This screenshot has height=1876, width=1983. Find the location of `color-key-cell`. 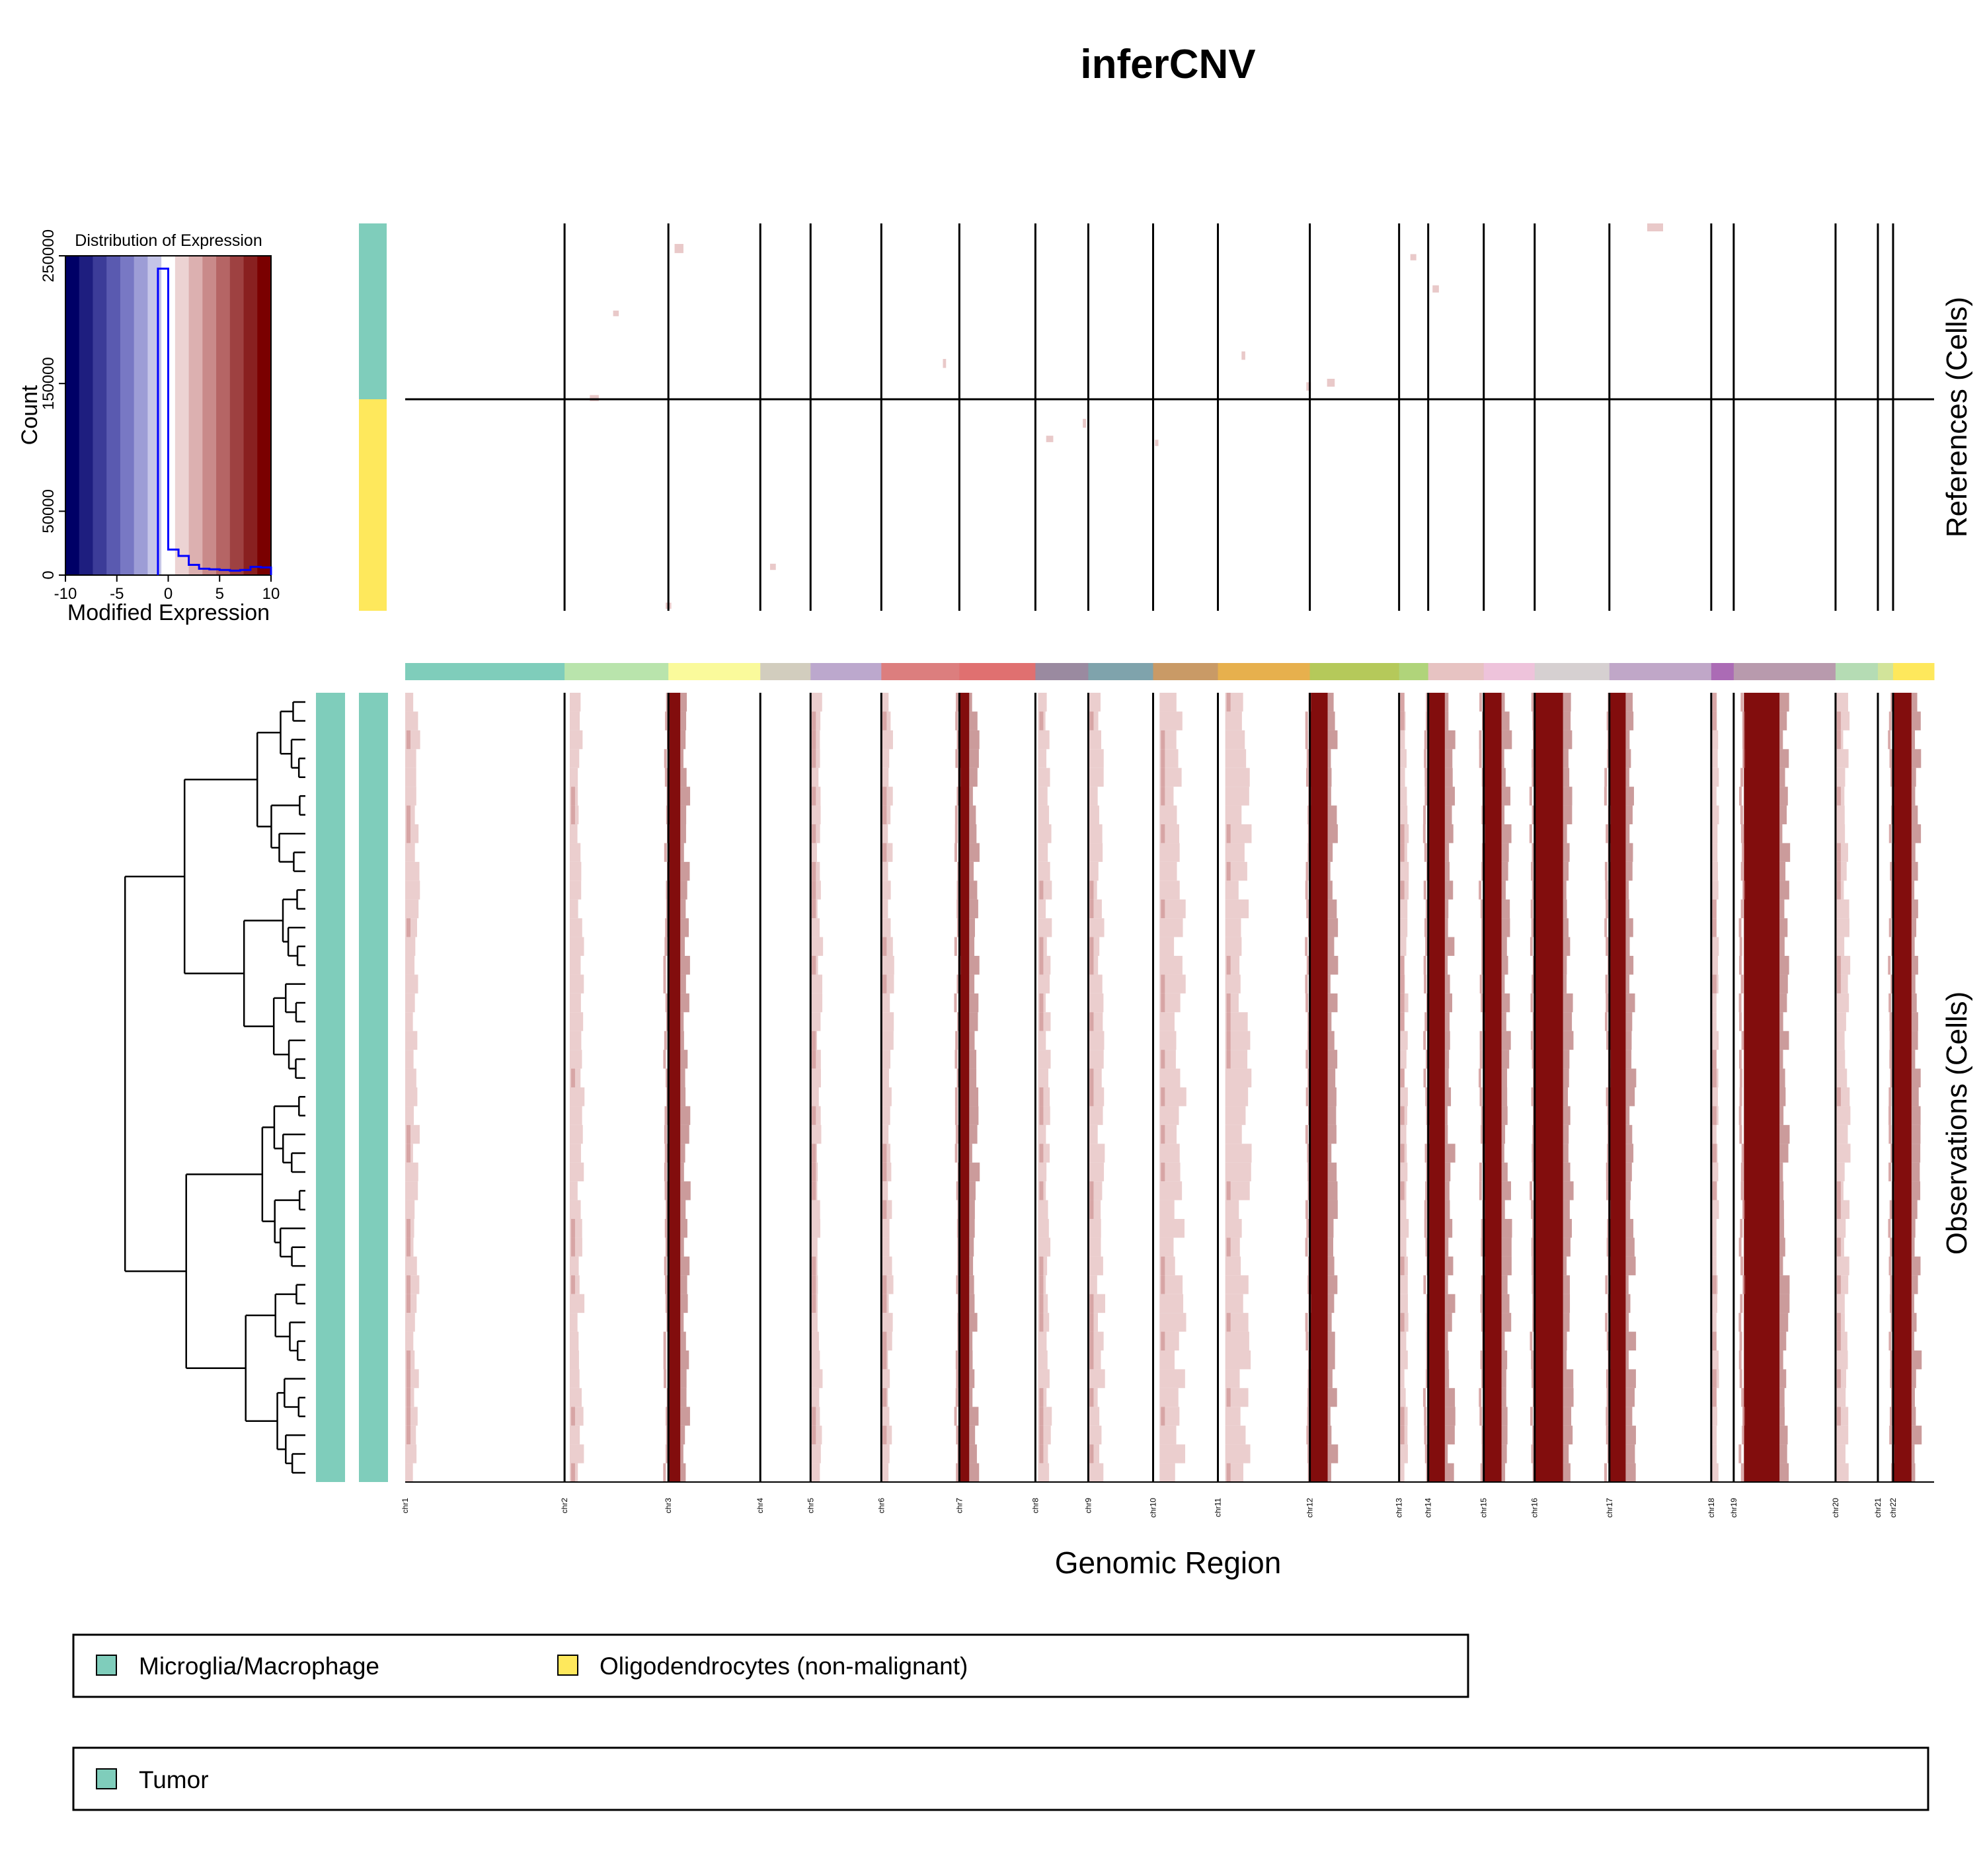

color-key-cell is located at coordinates (209, 415).